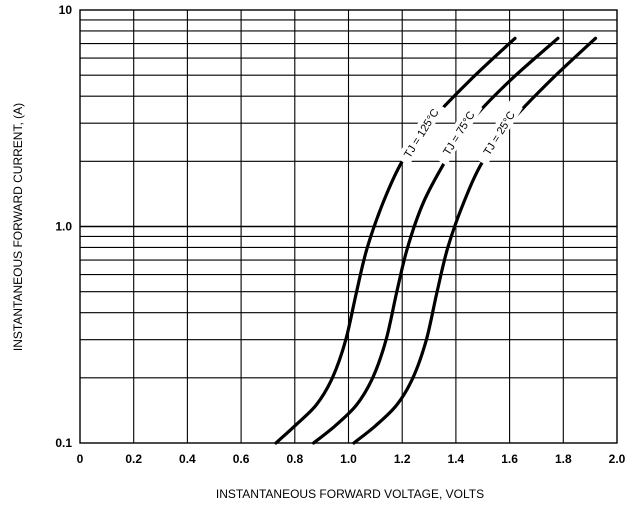  What do you see at coordinates (241, 459) in the screenshot?
I see `x-tick-label: 0.6` at bounding box center [241, 459].